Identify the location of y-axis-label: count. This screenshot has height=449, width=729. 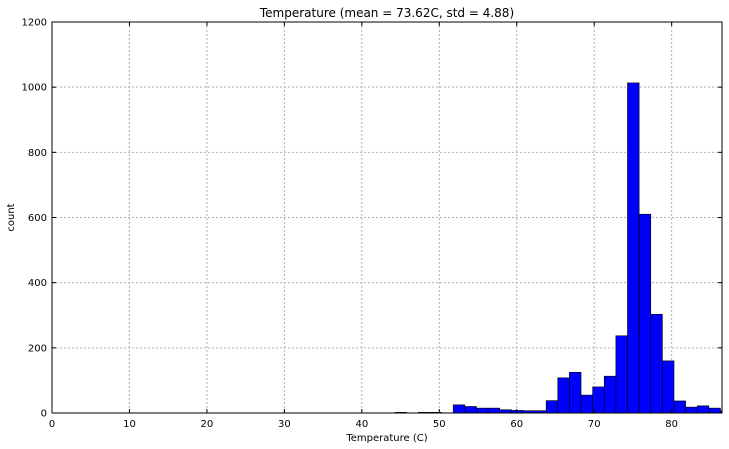
(11, 217).